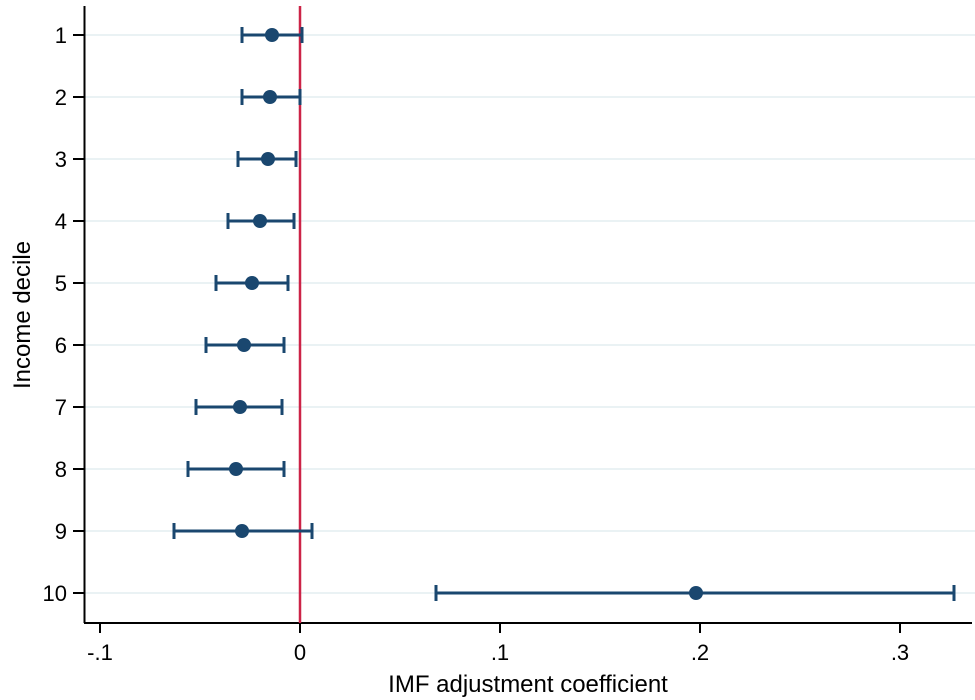 Image resolution: width=975 pixels, height=700 pixels. Describe the element at coordinates (100, 652) in the screenshot. I see `x-tick-label: -.1` at that location.